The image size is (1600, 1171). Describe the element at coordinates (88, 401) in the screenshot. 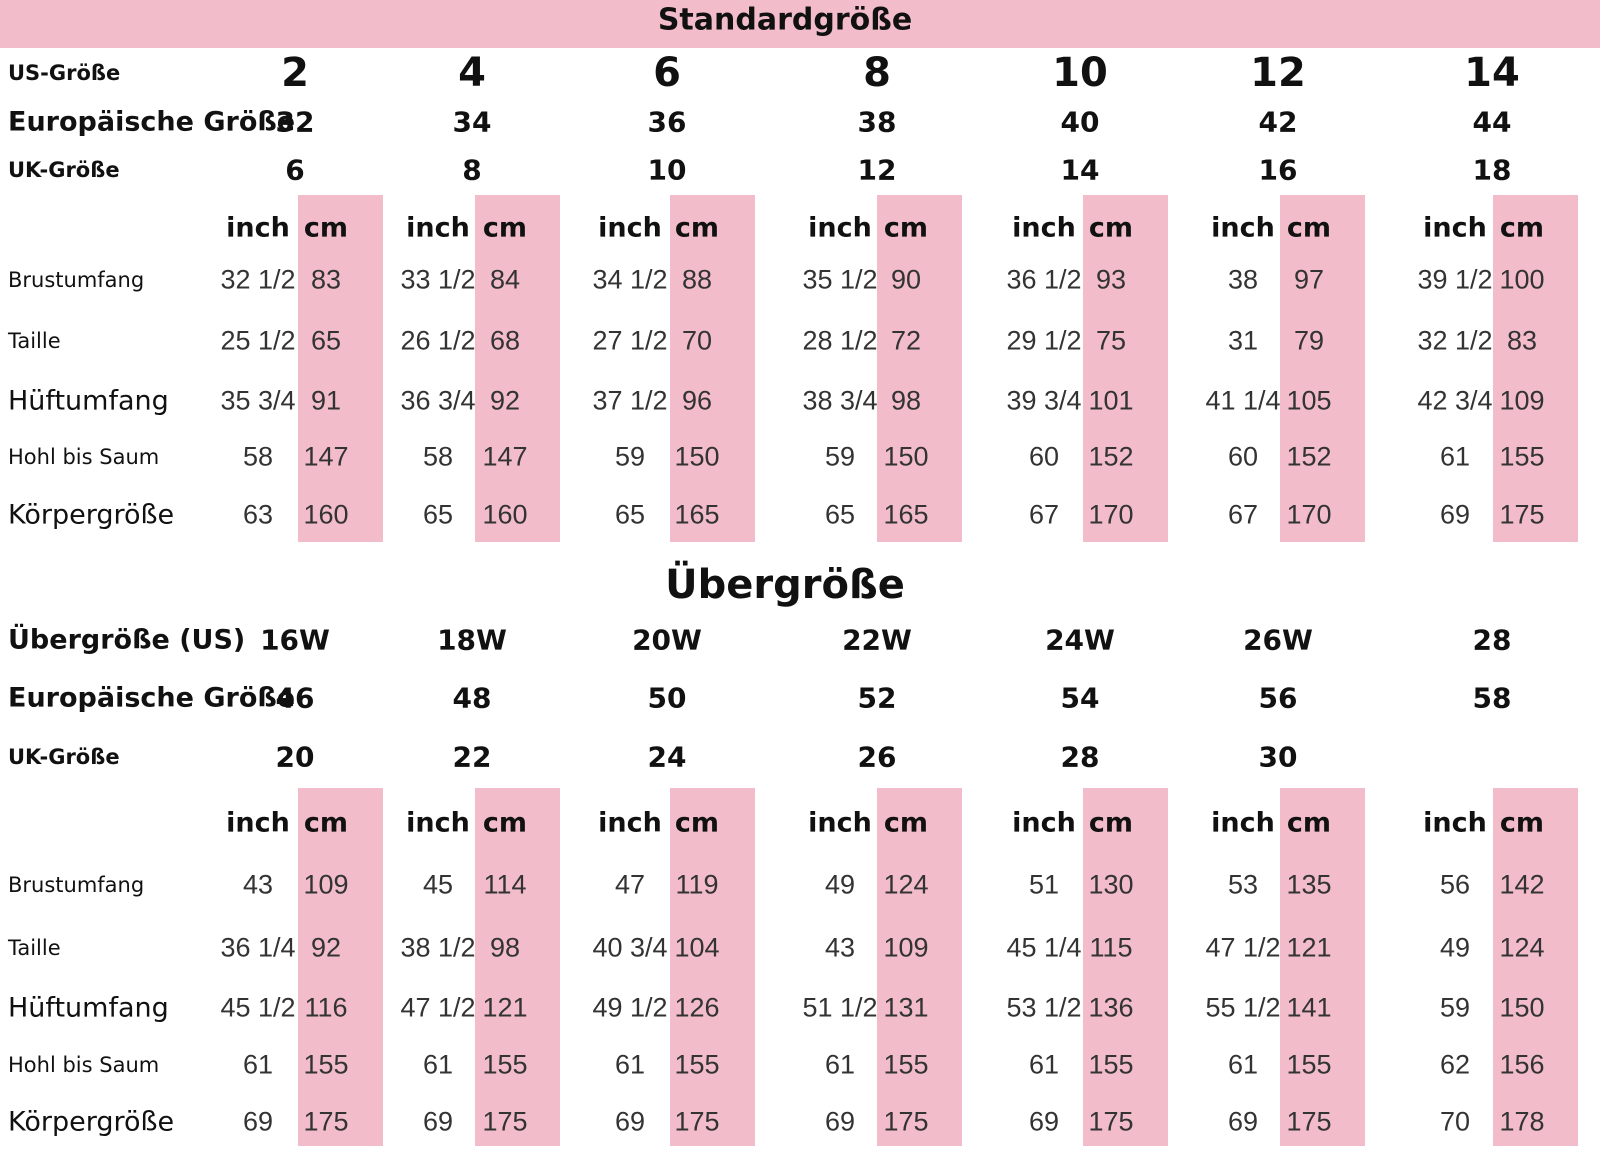

I see `measurement-label: Hüftumfang` at that location.